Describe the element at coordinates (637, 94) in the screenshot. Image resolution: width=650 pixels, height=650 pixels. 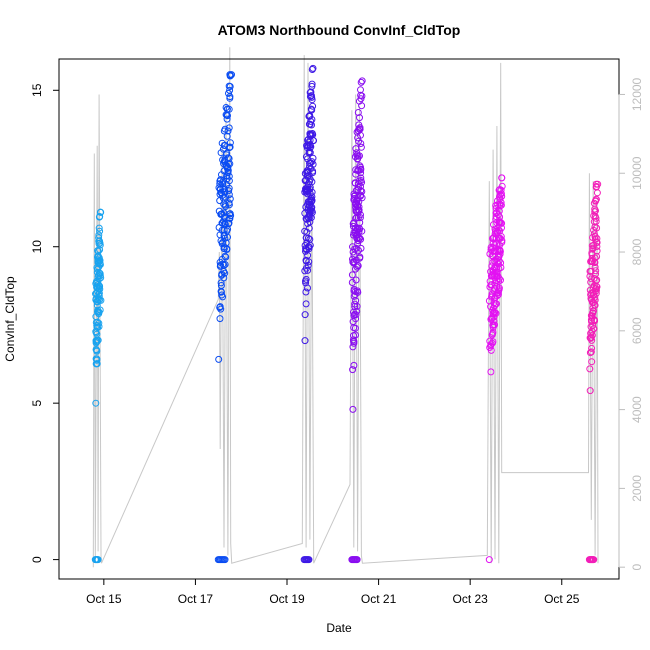
I see `y2-tick-label: 12000` at that location.